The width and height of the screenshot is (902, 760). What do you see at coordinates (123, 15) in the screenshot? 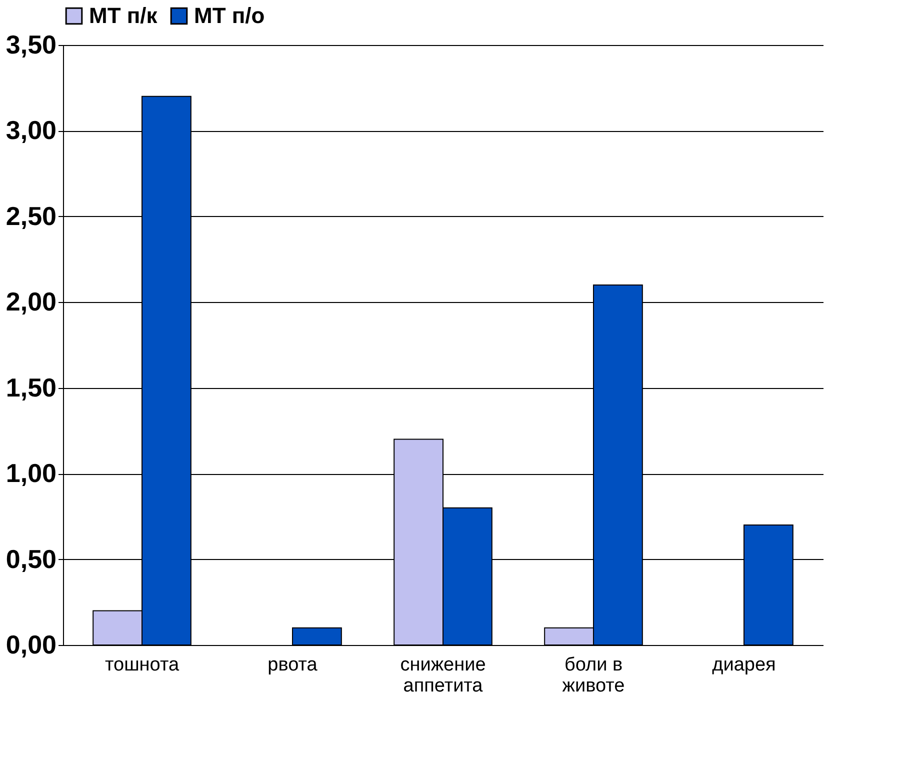
I see `legend-label: МТ п/к` at bounding box center [123, 15].